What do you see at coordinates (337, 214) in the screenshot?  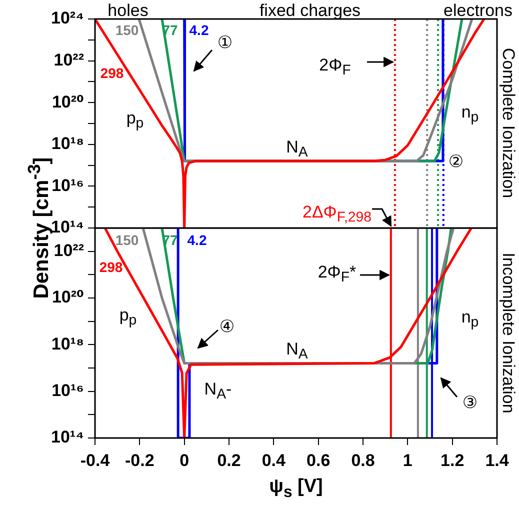 I see `annotation: 2ΔΦ$_{F,298}$` at bounding box center [337, 214].